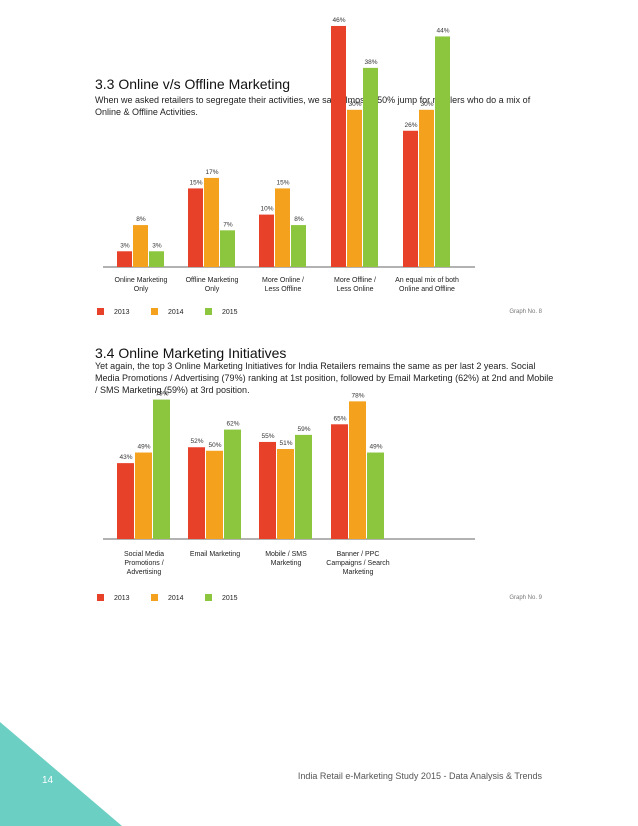 This screenshot has height=826, width=638. Describe the element at coordinates (283, 280) in the screenshot. I see `category-label-2-line-0: More Online /` at that location.